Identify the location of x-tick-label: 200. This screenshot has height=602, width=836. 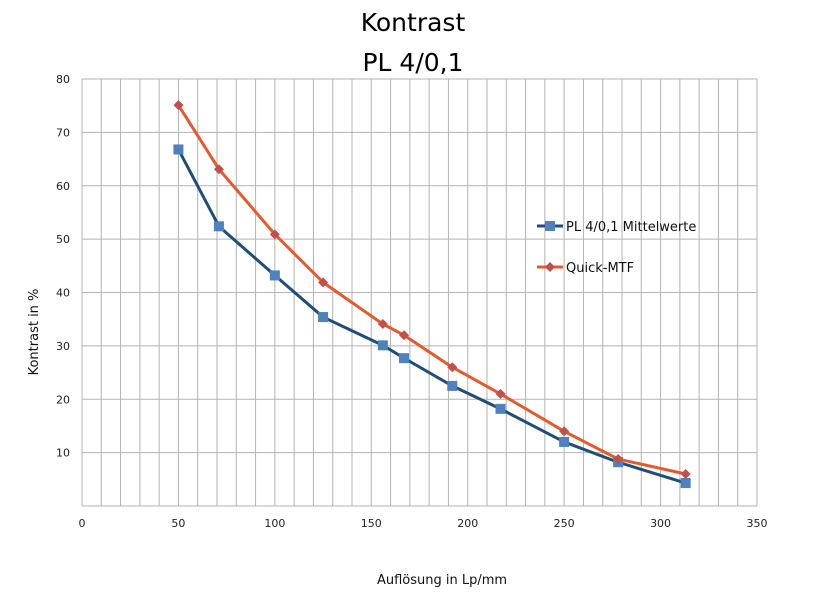
(467, 523).